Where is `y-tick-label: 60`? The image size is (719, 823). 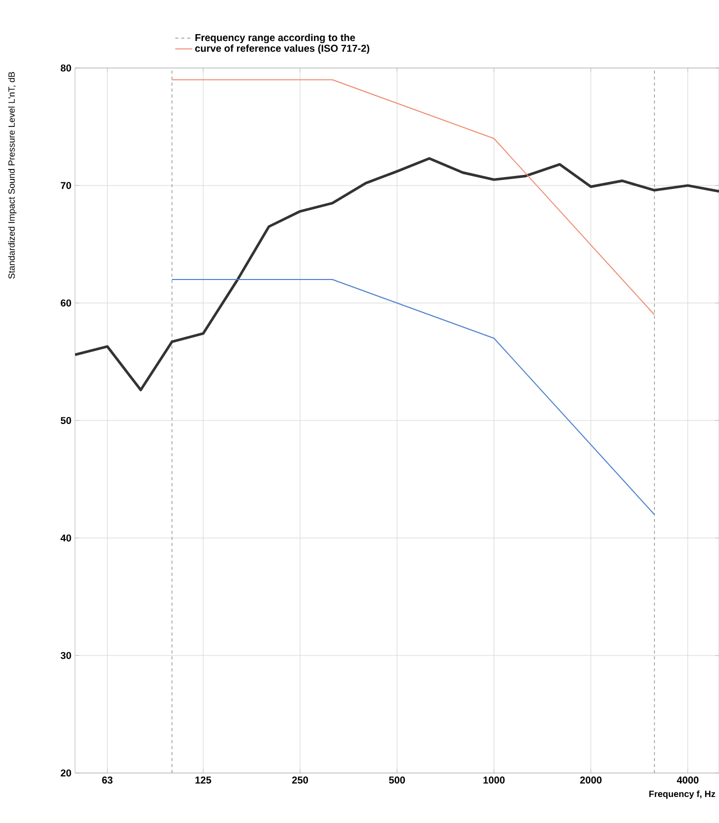
y-tick-label: 60 is located at coordinates (66, 303).